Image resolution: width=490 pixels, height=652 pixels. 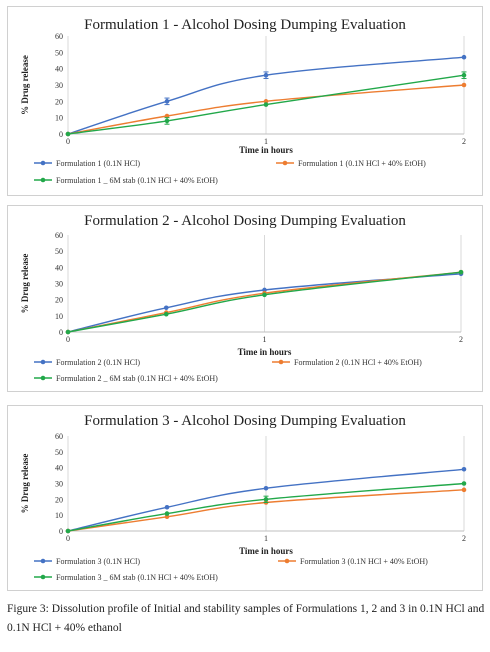 What do you see at coordinates (358, 362) in the screenshot?
I see `legend-entry: Formulation 2 (0.1N HCl + 40% EtOH)` at bounding box center [358, 362].